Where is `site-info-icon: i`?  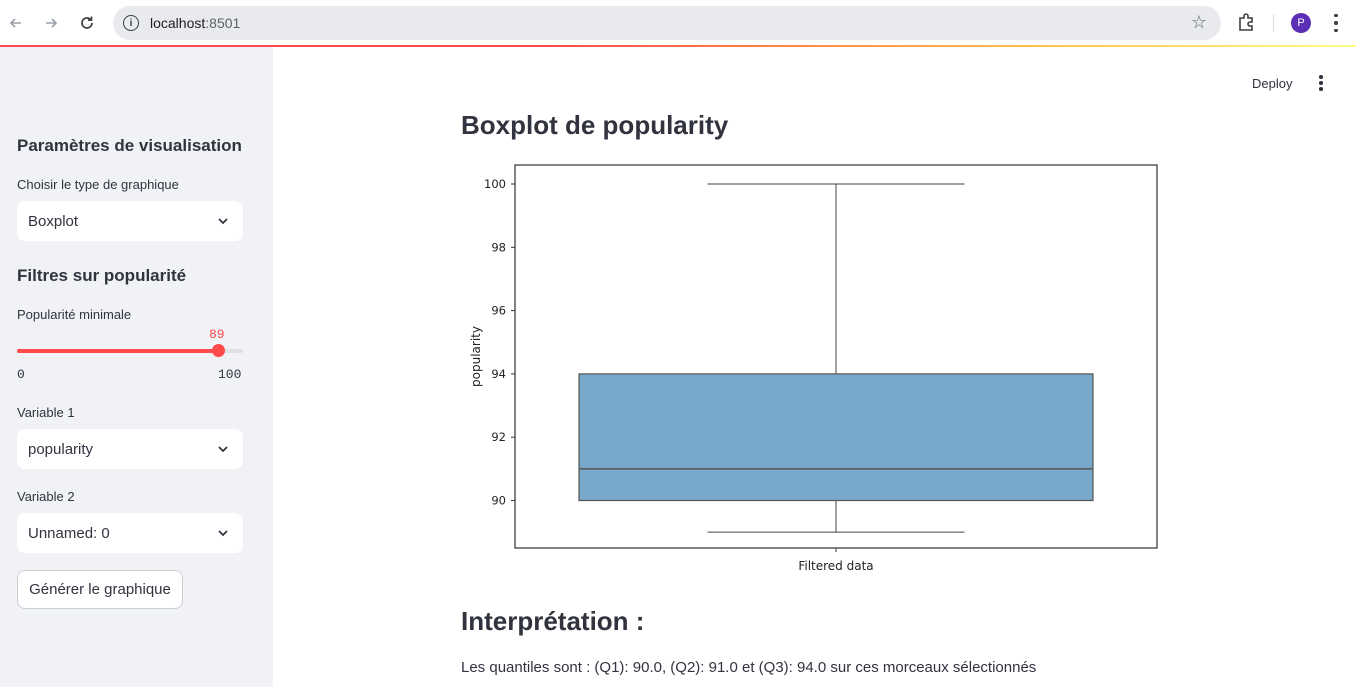 site-info-icon: i is located at coordinates (131, 23).